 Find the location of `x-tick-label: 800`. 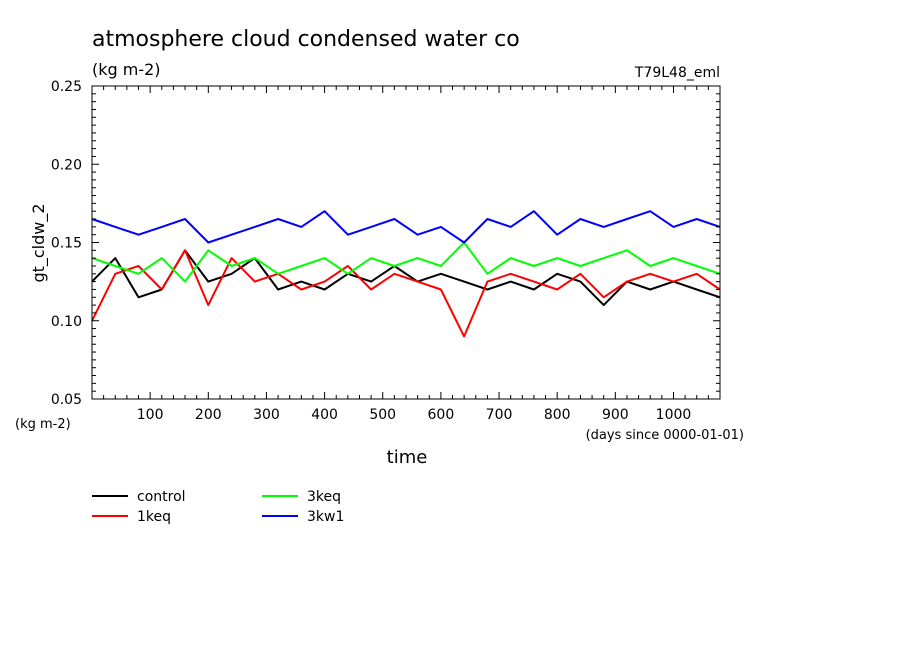

x-tick-label: 800 is located at coordinates (557, 415).